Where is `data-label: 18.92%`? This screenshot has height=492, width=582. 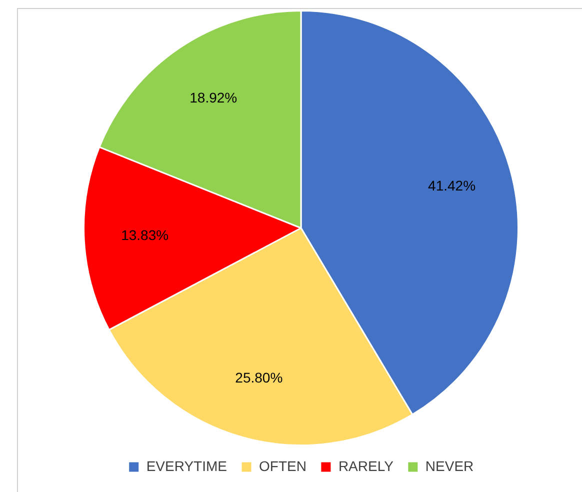 data-label: 18.92% is located at coordinates (214, 97).